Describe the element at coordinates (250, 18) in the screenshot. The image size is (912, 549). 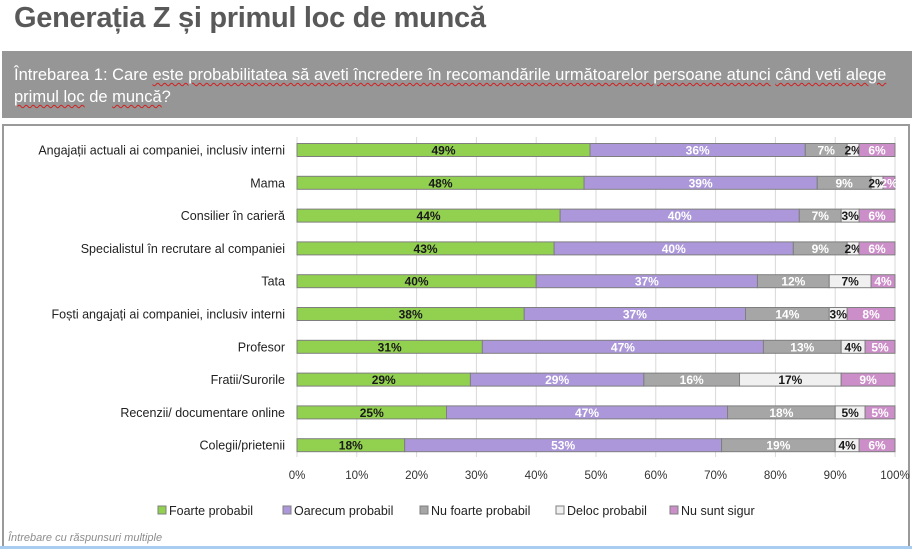
I see `page-title: Generația Z și primul loc de muncă` at that location.